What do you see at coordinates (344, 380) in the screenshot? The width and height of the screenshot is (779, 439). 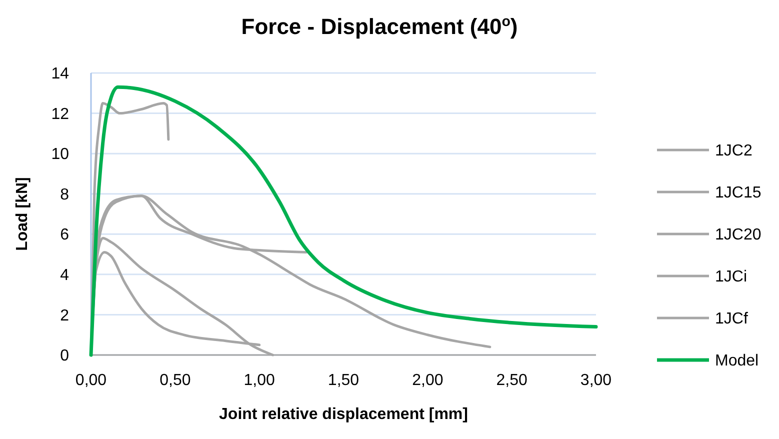 I see `x-tick-label: 1,50` at bounding box center [344, 380].